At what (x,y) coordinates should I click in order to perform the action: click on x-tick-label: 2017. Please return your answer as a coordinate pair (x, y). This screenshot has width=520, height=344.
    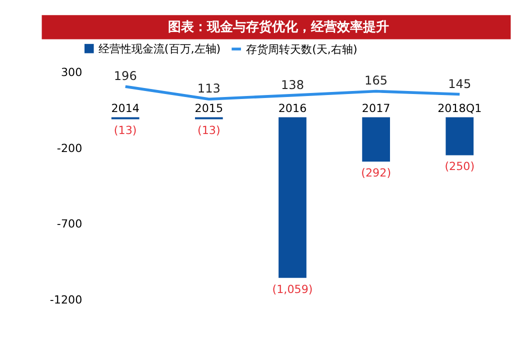
    Looking at the image, I should click on (376, 109).